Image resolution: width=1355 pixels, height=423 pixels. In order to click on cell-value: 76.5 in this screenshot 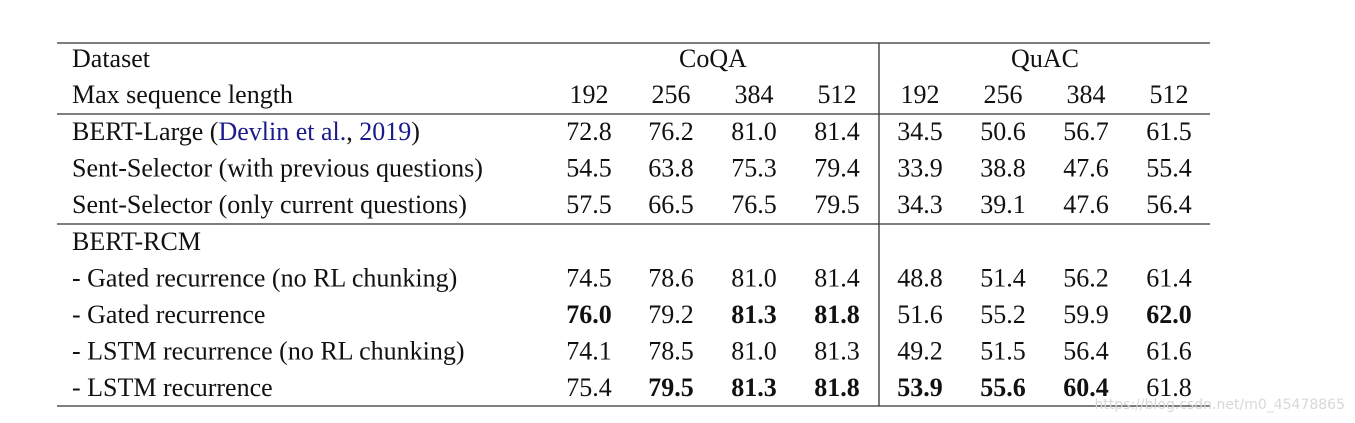, I will do `click(754, 204)`.